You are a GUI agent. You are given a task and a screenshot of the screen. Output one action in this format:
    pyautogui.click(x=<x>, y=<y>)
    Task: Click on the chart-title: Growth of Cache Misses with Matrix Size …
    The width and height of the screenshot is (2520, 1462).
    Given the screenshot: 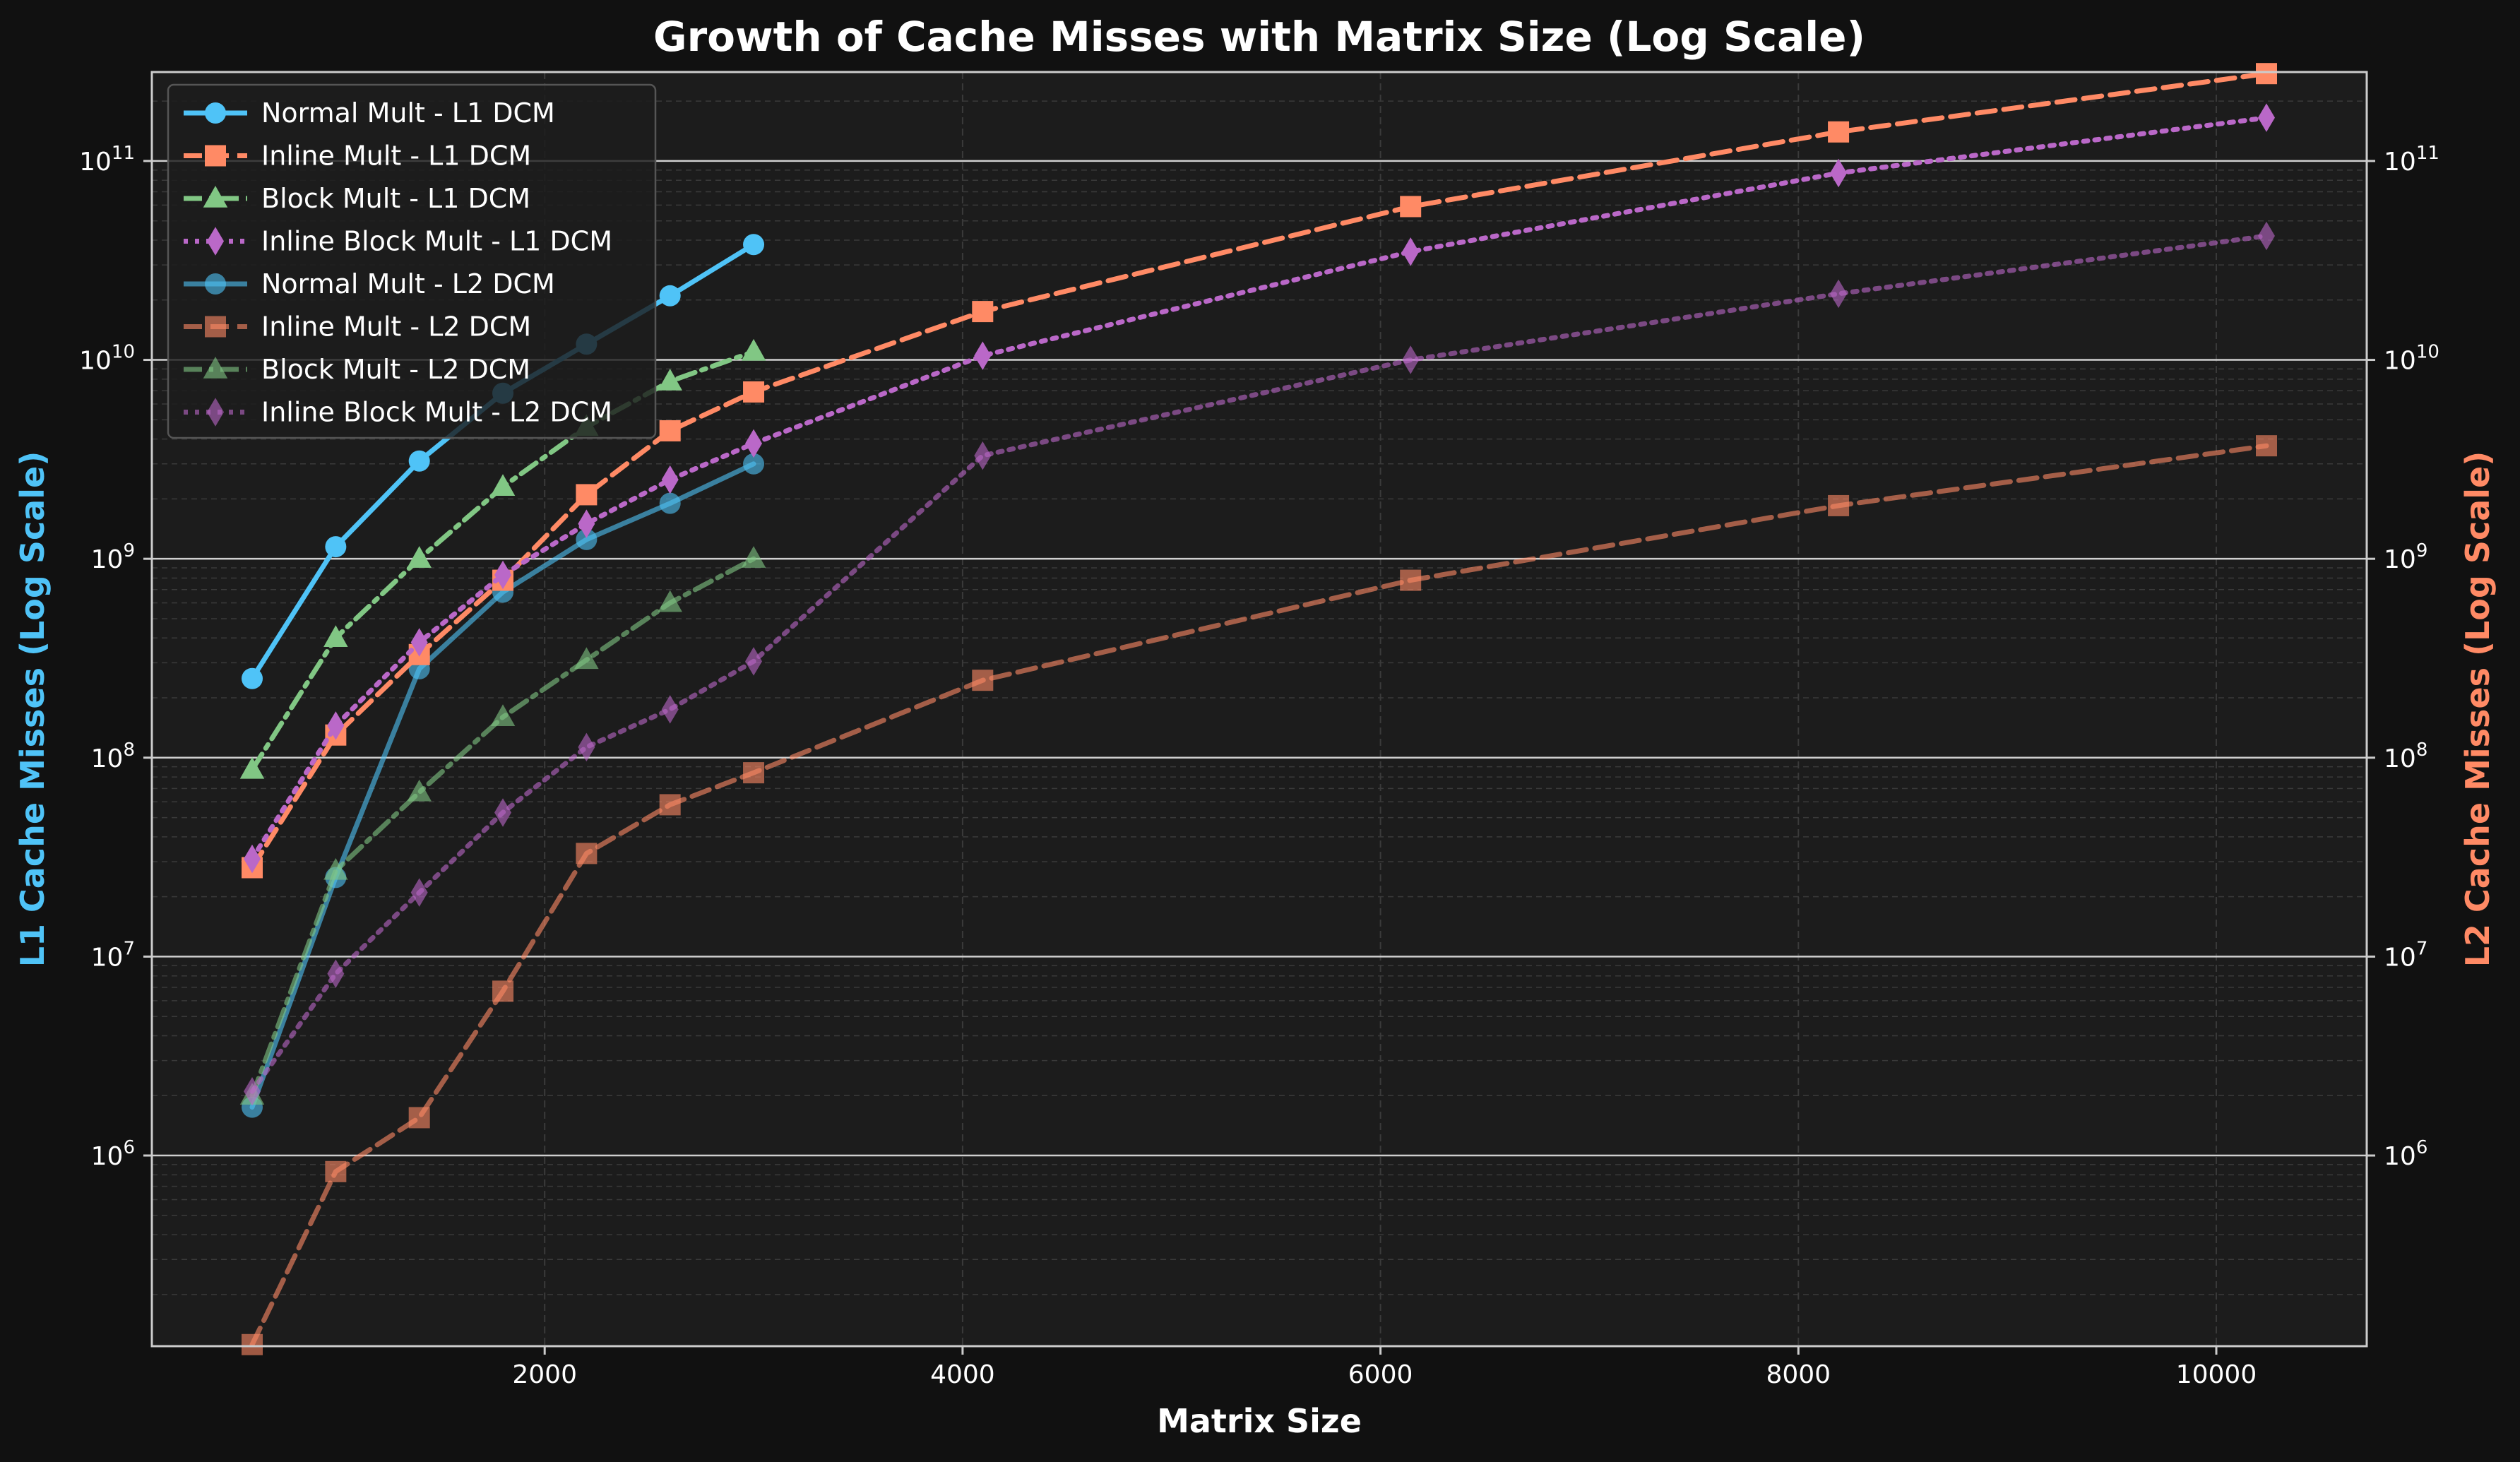 What is the action you would take?
    pyautogui.click(x=1259, y=37)
    